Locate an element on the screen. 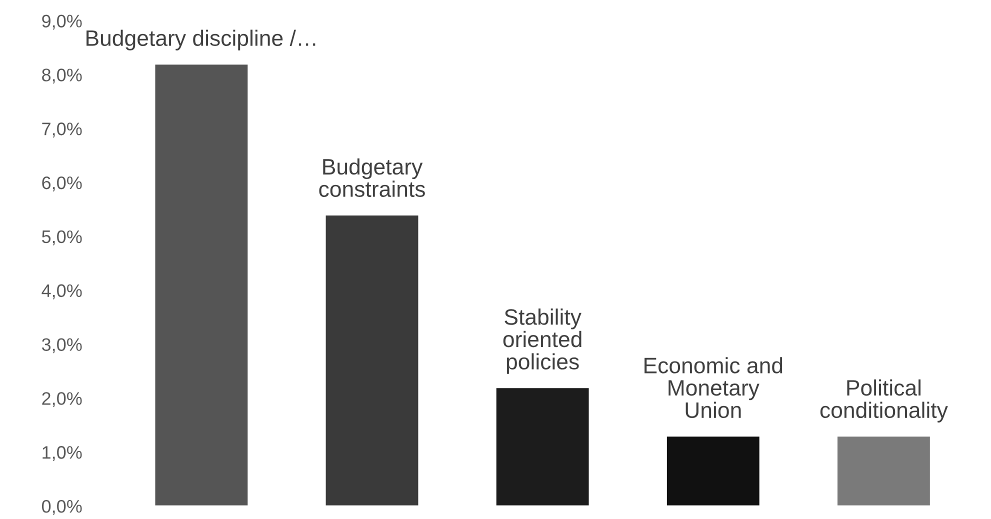  y-tick-label: 6,0% is located at coordinates (62, 184).